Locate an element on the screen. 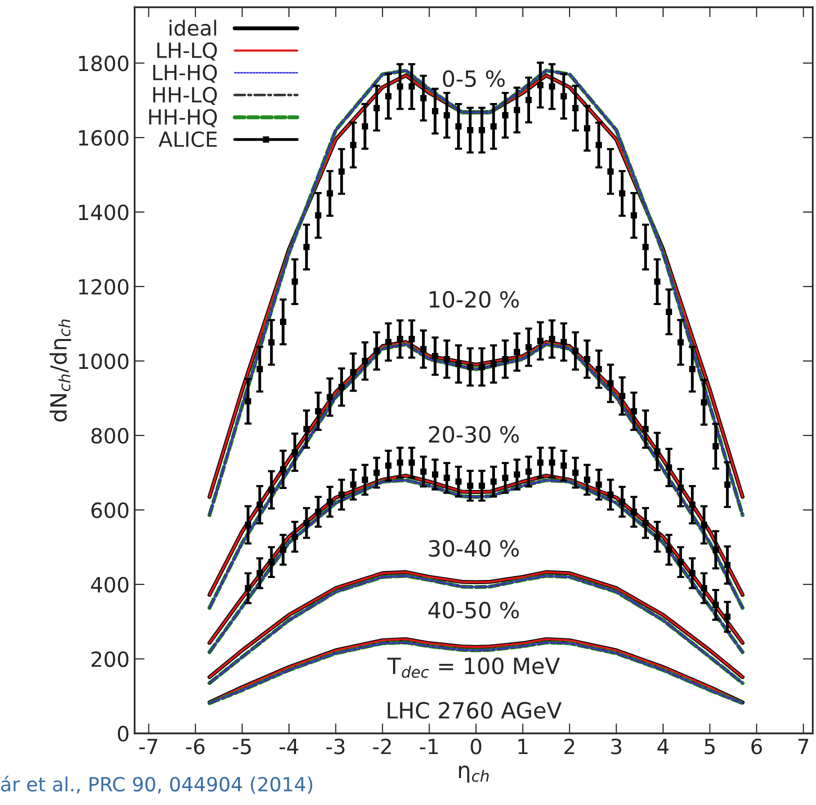 This screenshot has height=805, width=816. legend-label: LH-LQ is located at coordinates (187, 51).